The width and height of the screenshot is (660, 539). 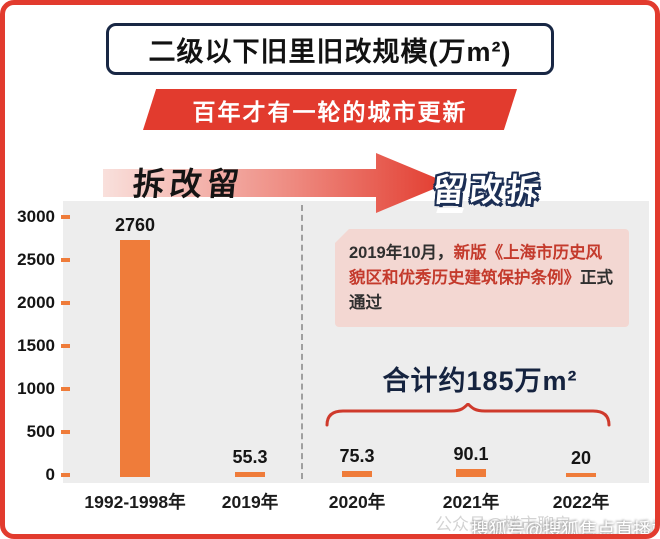 What do you see at coordinates (50, 474) in the screenshot?
I see `y-axis-label: 0` at bounding box center [50, 474].